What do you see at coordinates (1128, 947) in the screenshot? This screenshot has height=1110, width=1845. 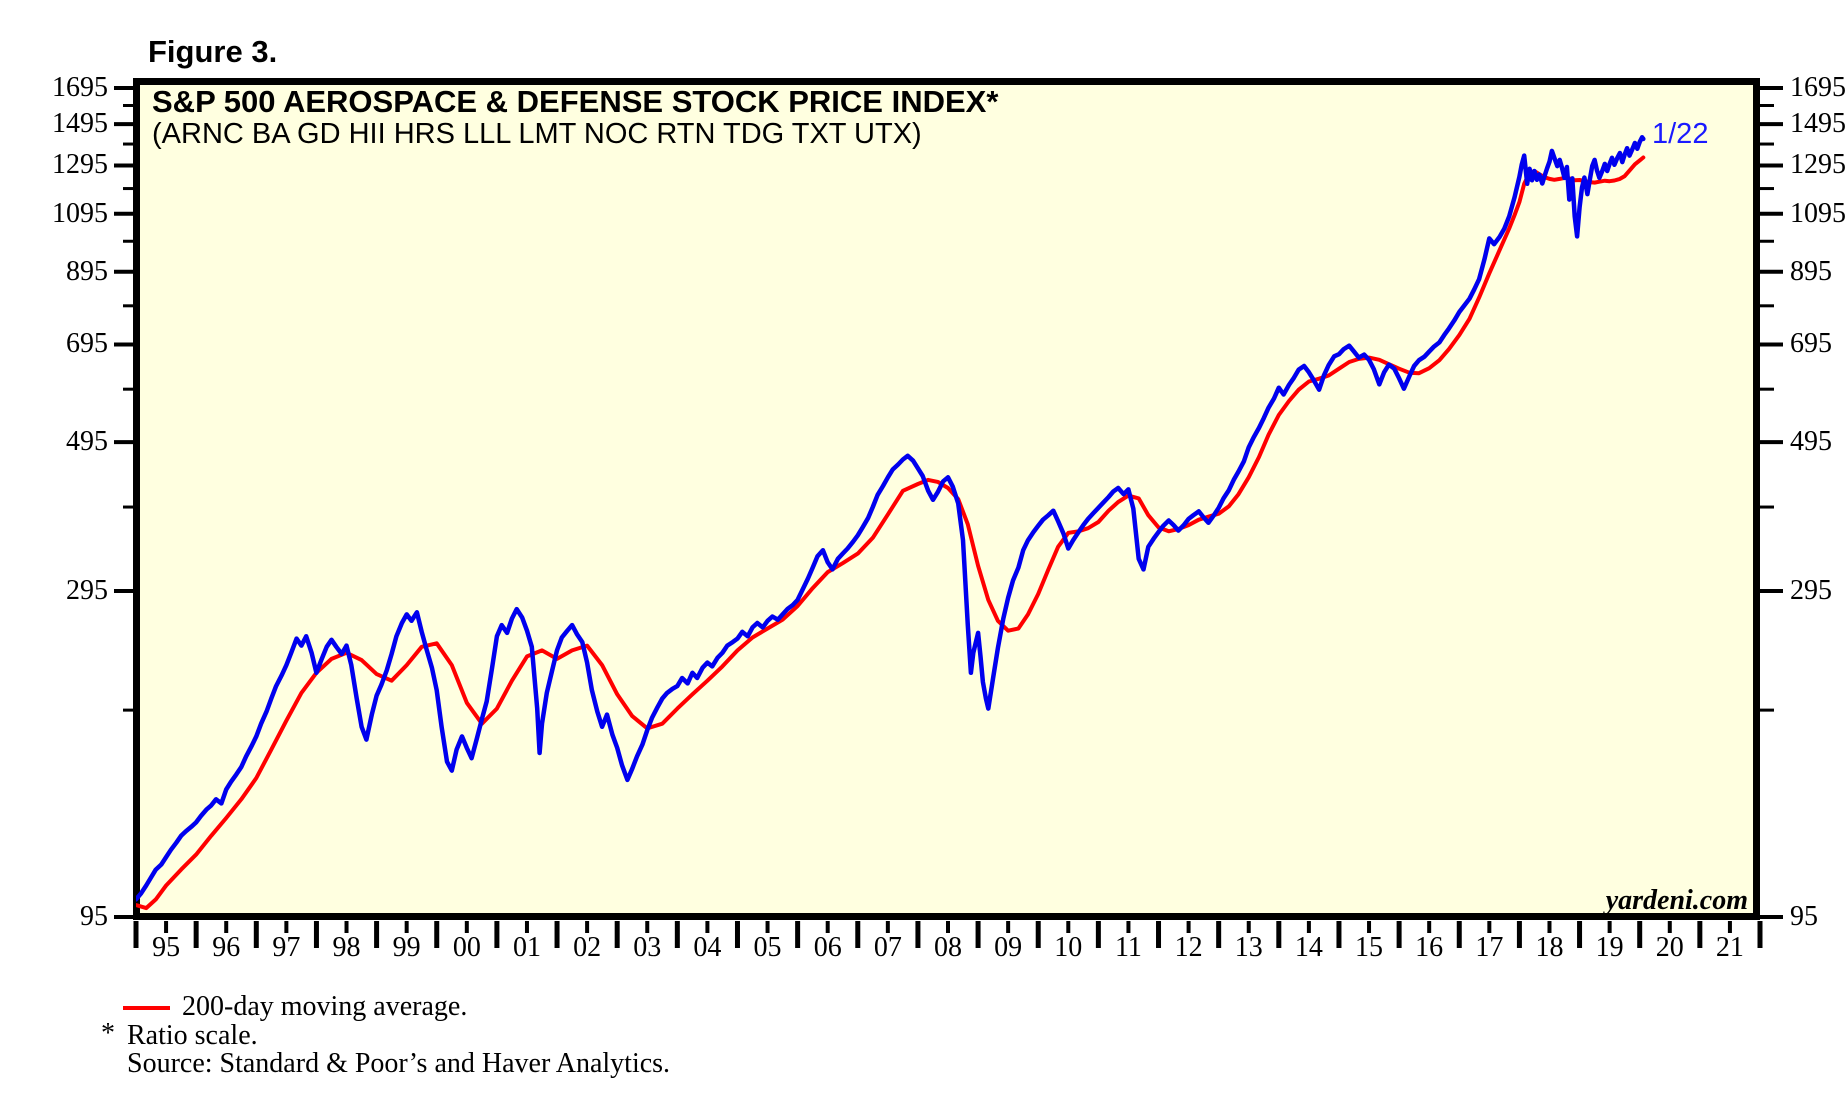 I see `x-axis-year-label: 11` at bounding box center [1128, 947].